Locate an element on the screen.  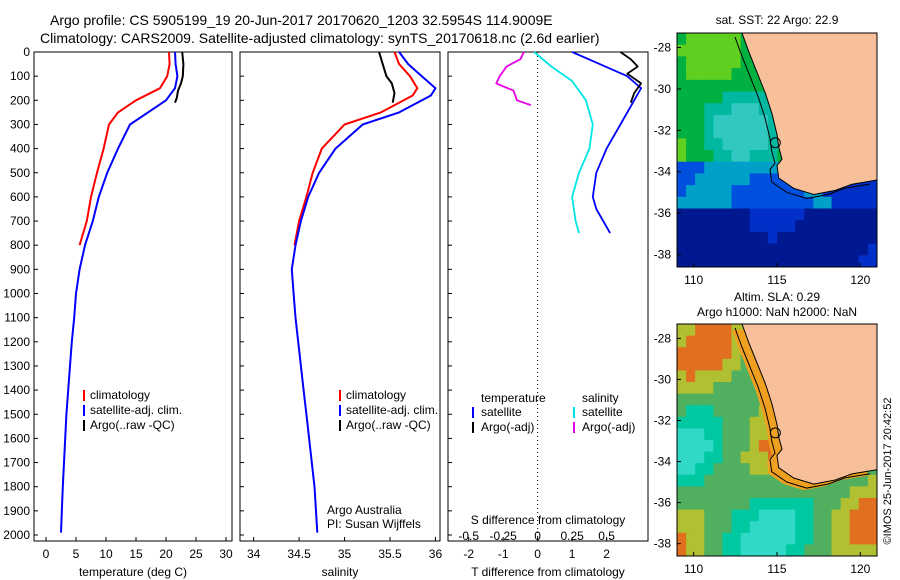
x-tick-label: 15 is located at coordinates (136, 554).